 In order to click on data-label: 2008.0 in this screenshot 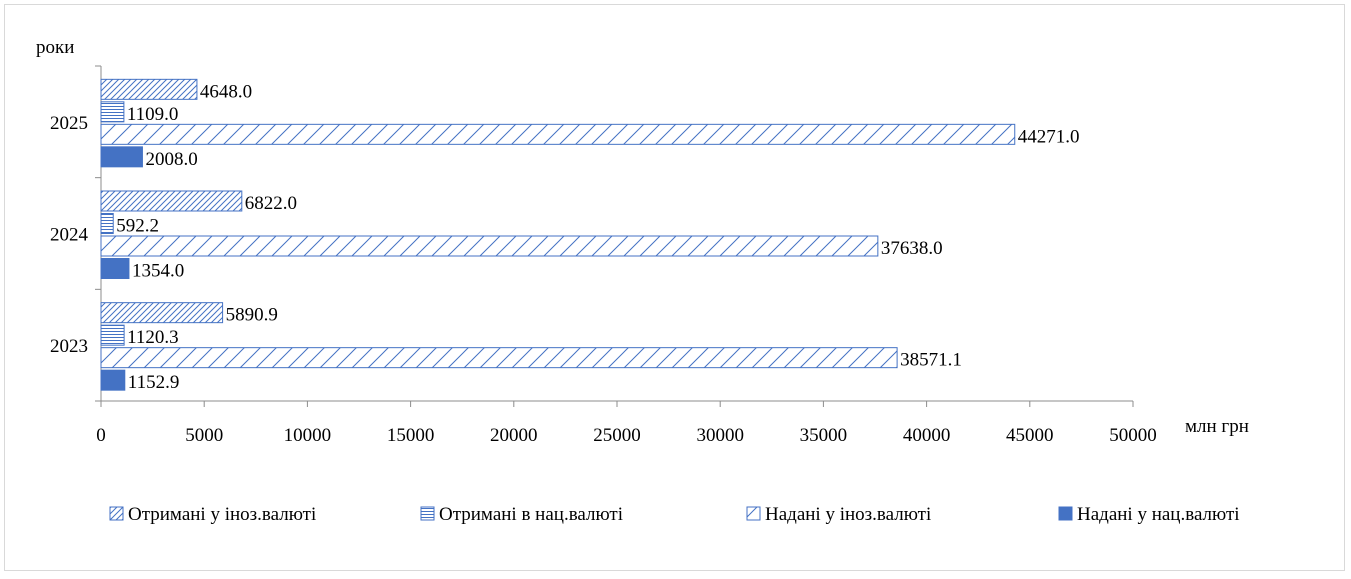, I will do `click(171, 159)`.